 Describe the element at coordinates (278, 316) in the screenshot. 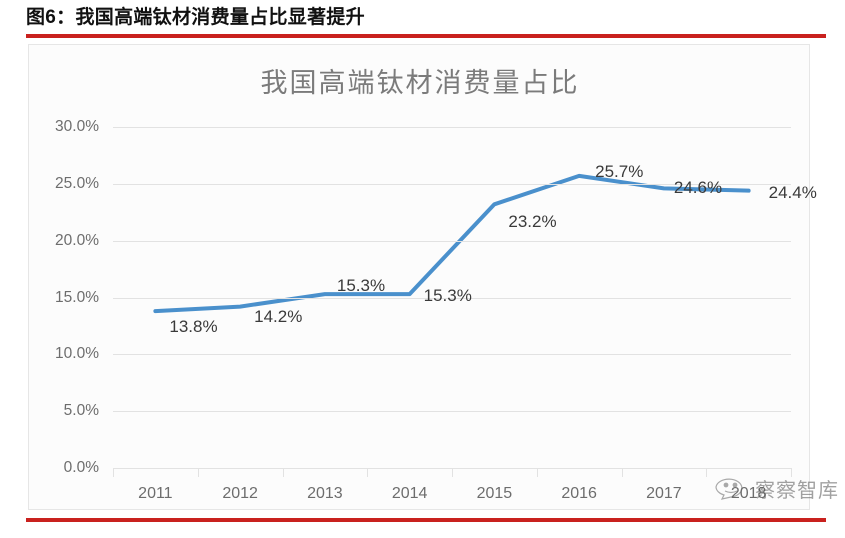

I see `data-point-label: 14.2%` at that location.